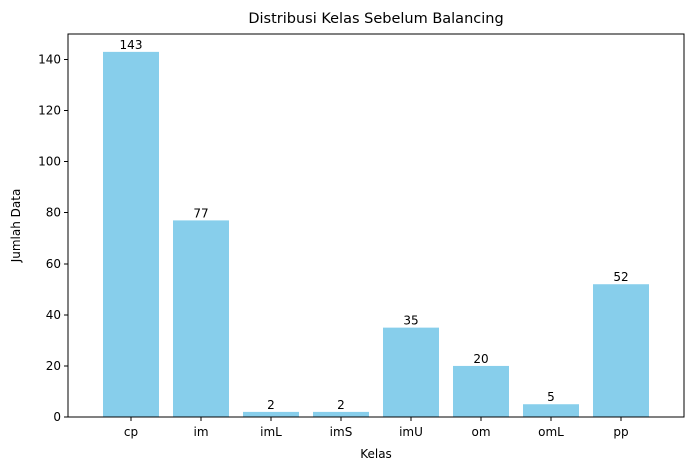 The height and width of the screenshot is (470, 695). I want to click on data-label-pp: 52, so click(620, 277).